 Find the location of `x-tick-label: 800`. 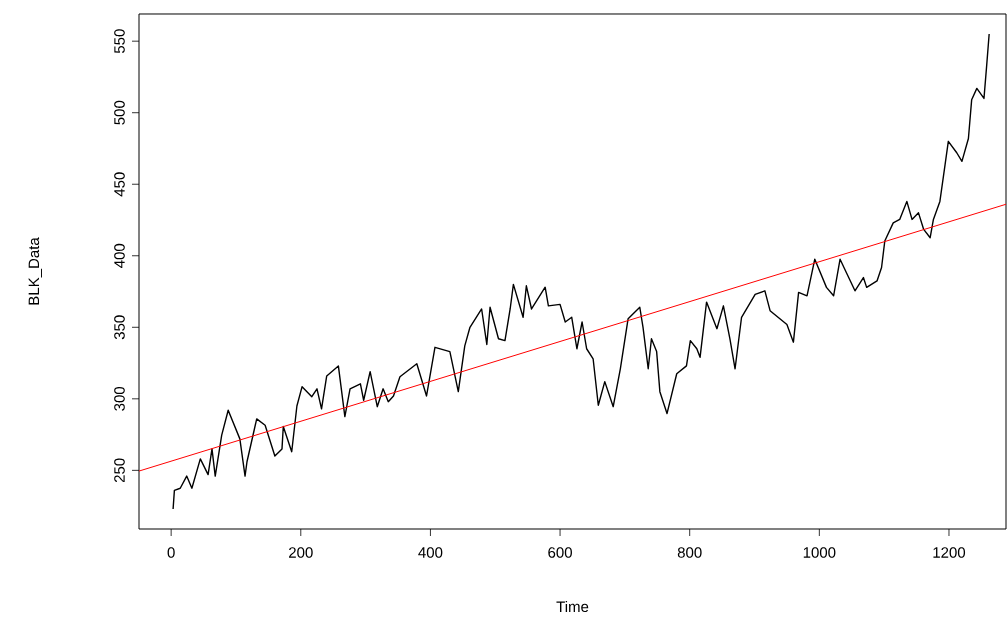

x-tick-label: 800 is located at coordinates (689, 552).